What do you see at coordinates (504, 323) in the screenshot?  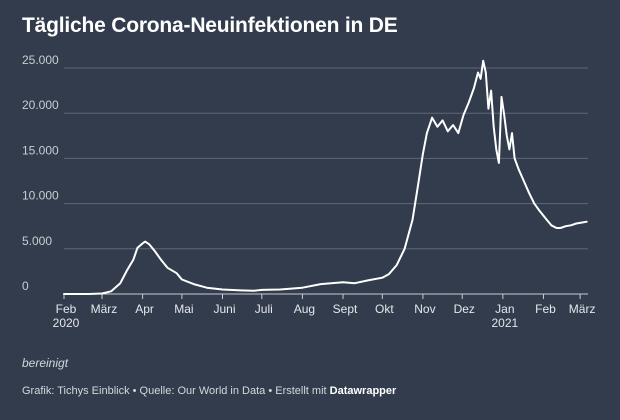 I see `x-tick-year-label: 2021` at bounding box center [504, 323].